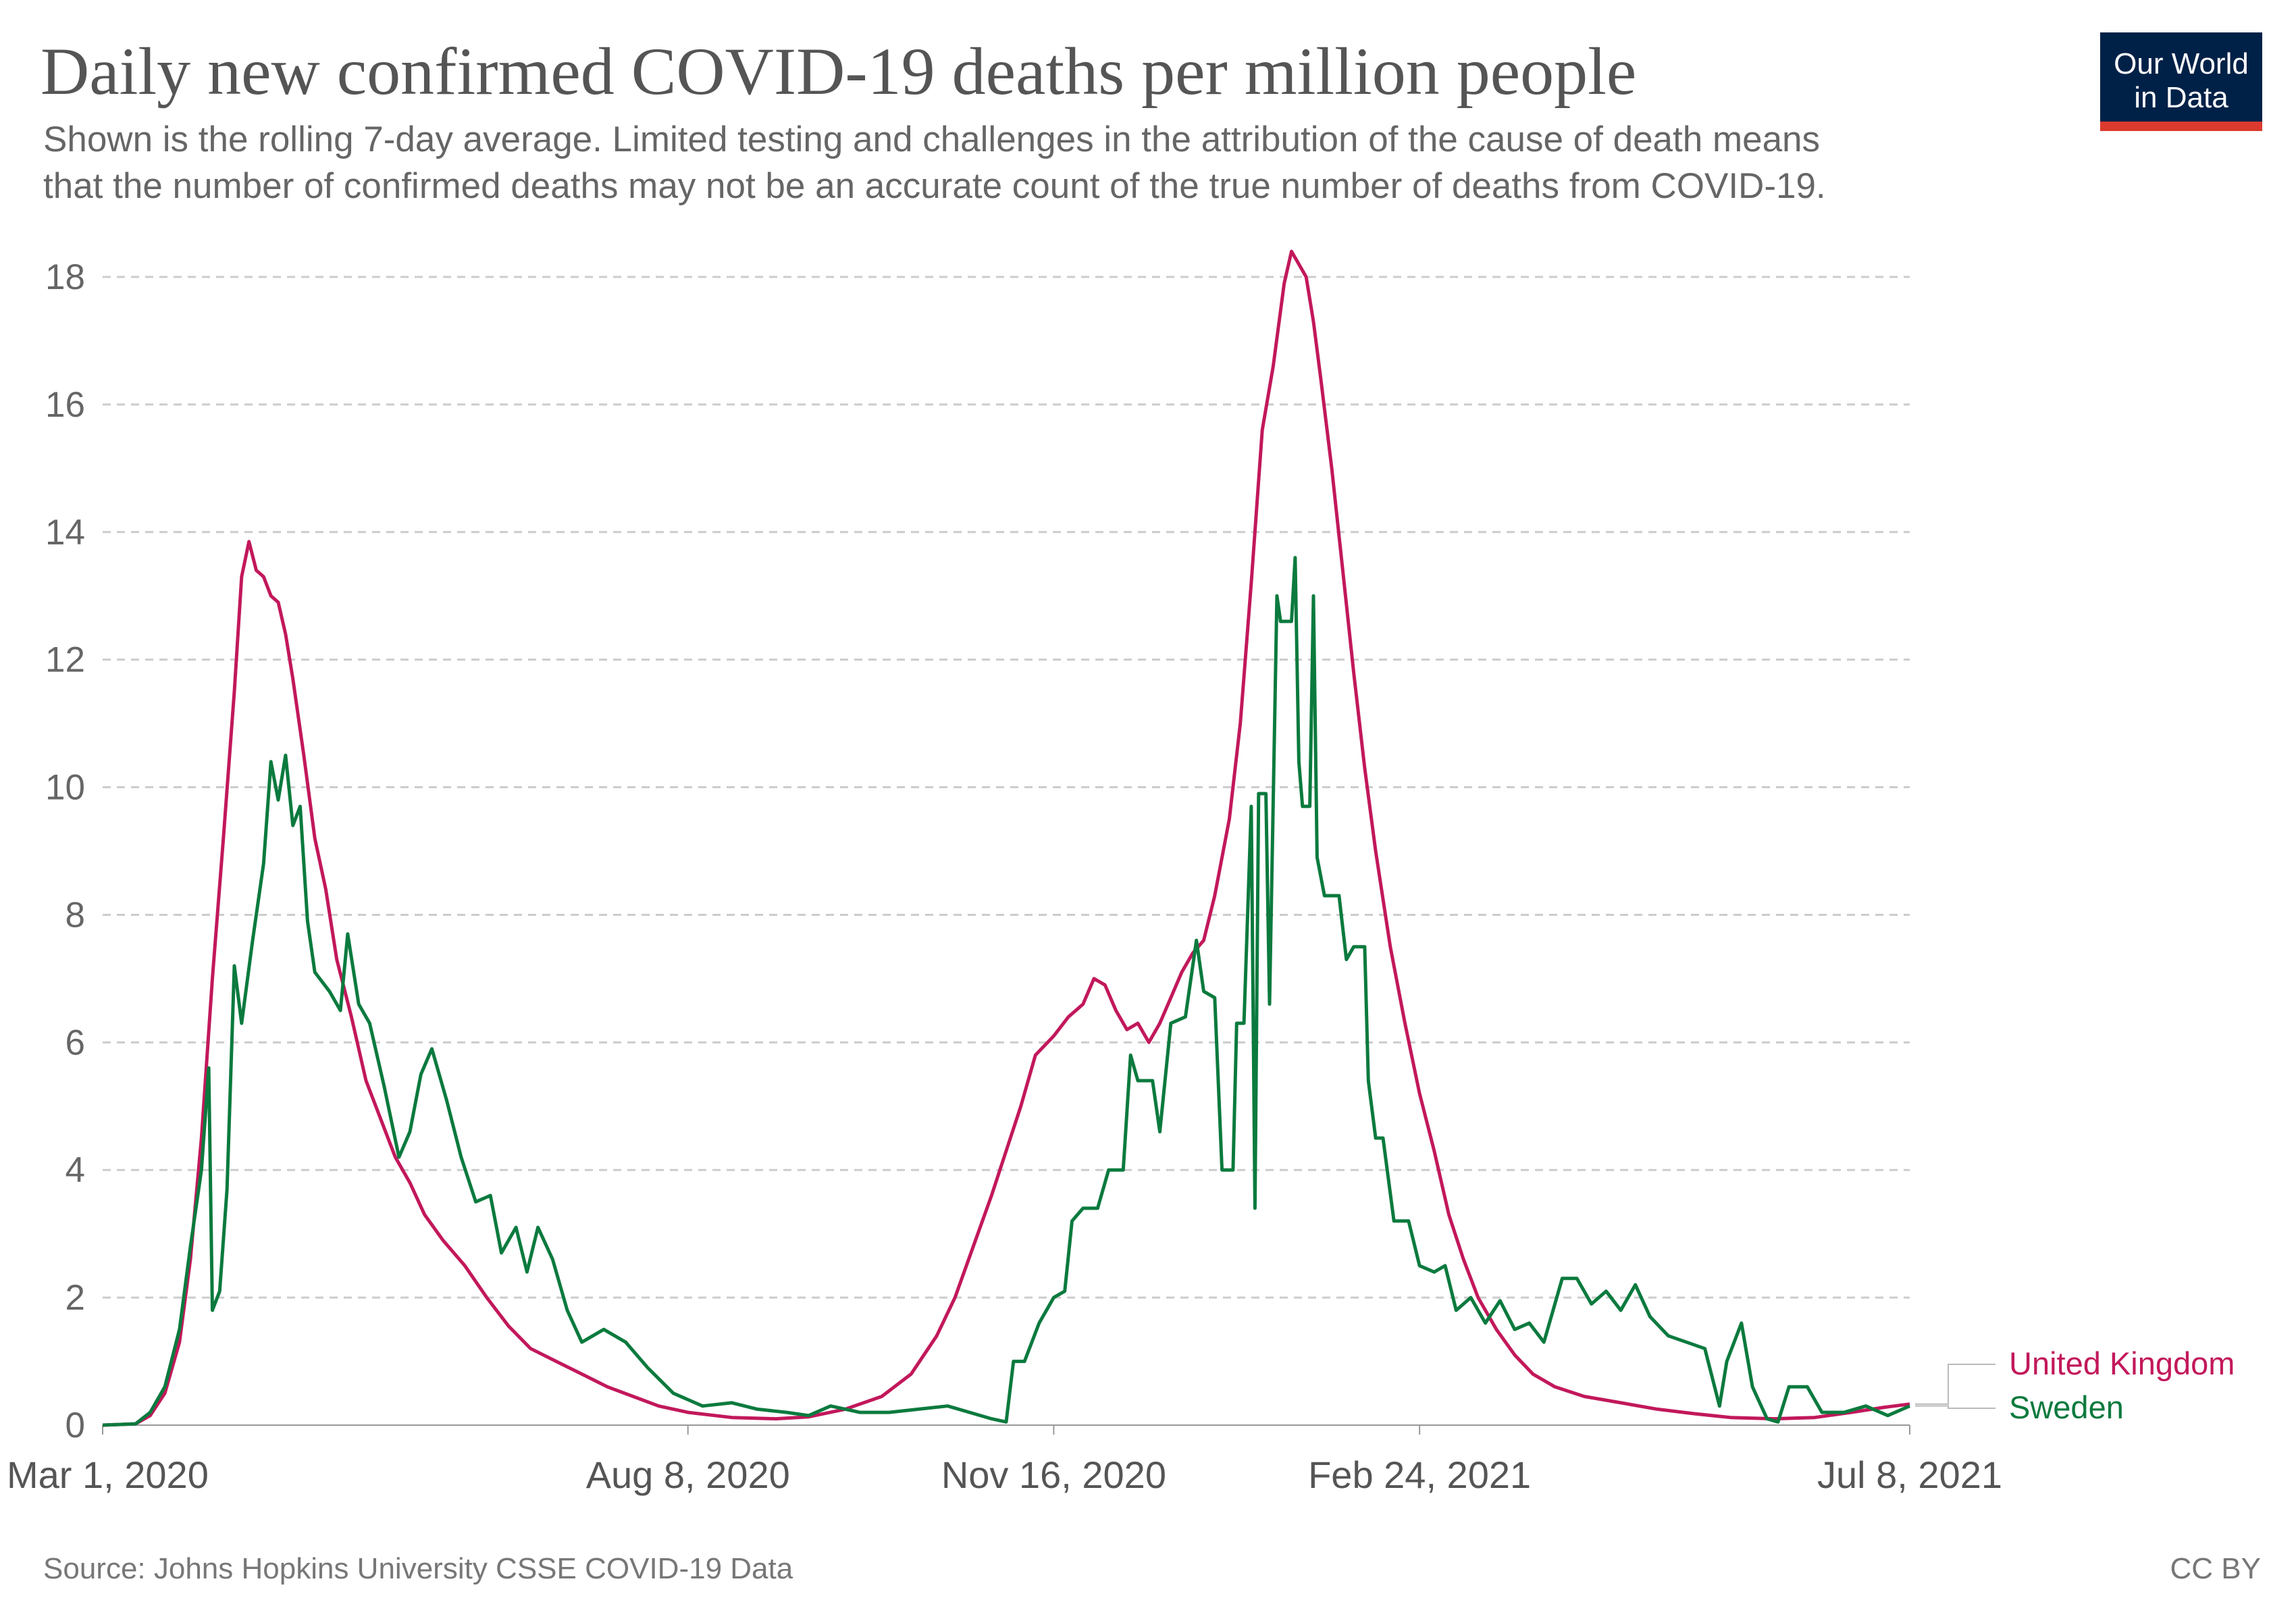 This screenshot has height=1621, width=2296. Describe the element at coordinates (108, 1474) in the screenshot. I see `x-tick-label: Mar 1, 2020` at that location.